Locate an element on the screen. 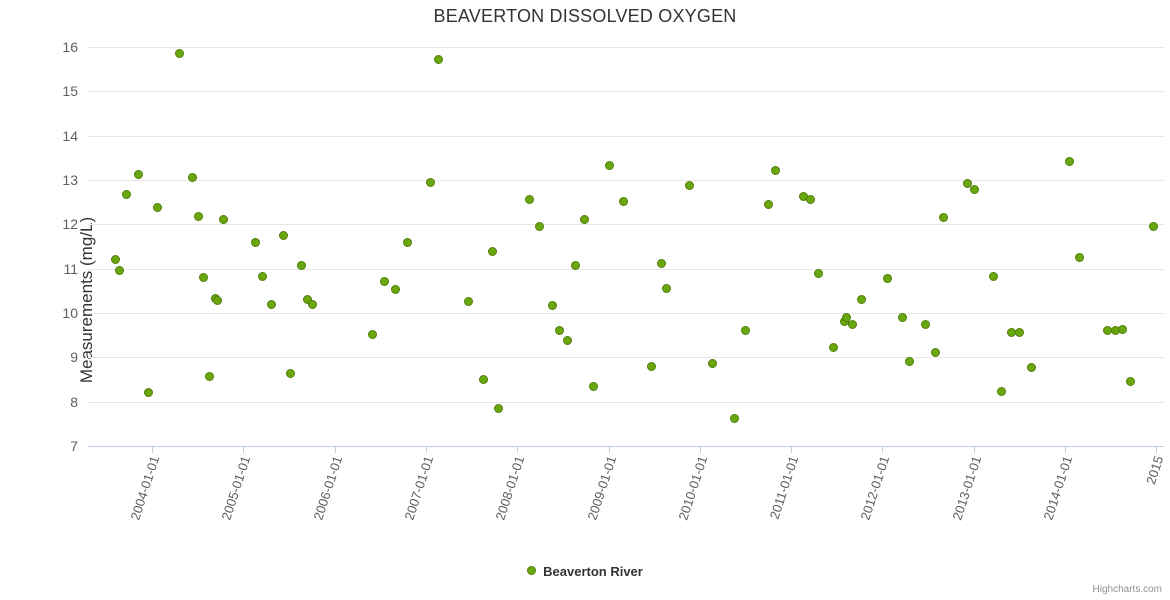 The image size is (1170, 600). legend-marker-icon is located at coordinates (532, 571).